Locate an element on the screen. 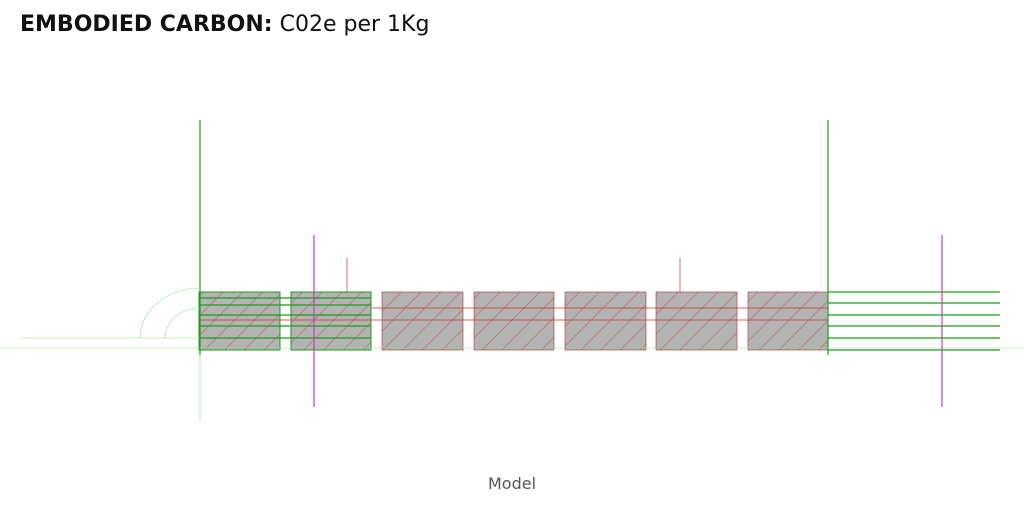 The image size is (1024, 506). red-lines is located at coordinates (513, 289).